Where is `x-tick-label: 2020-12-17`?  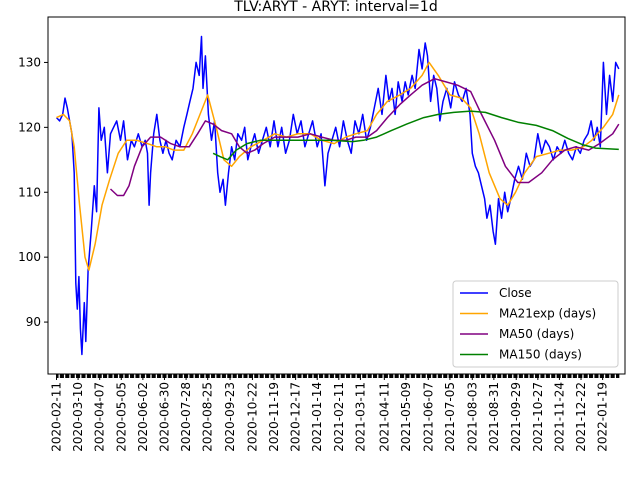
x-tick-label: 2020-12-17 is located at coordinates (296, 417).